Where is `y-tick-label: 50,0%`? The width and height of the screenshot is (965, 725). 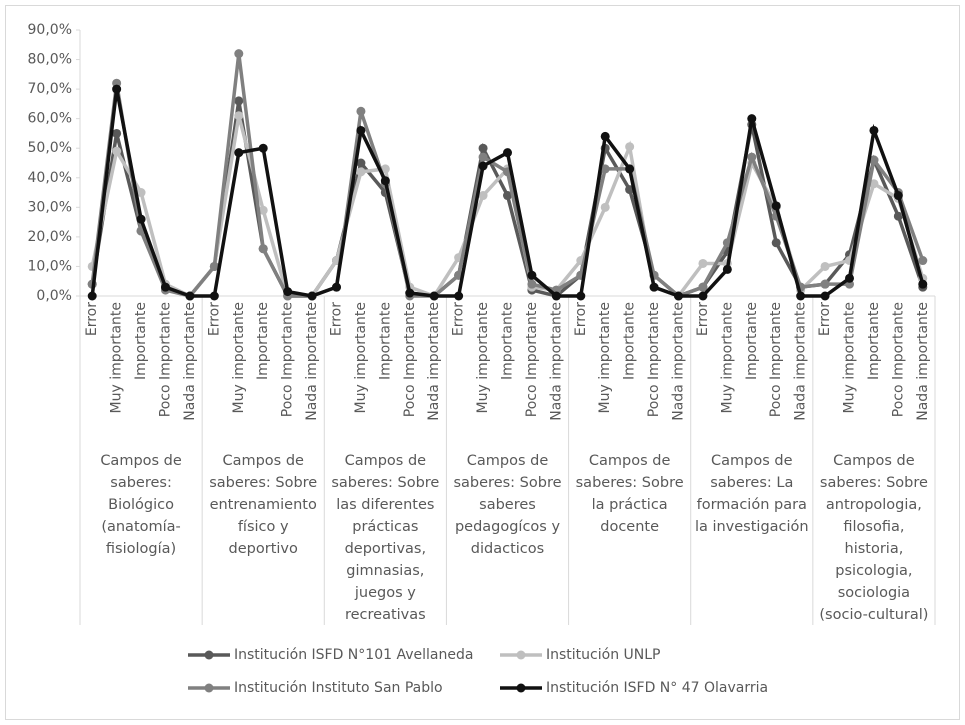
y-tick-label: 50,0% is located at coordinates (50, 148).